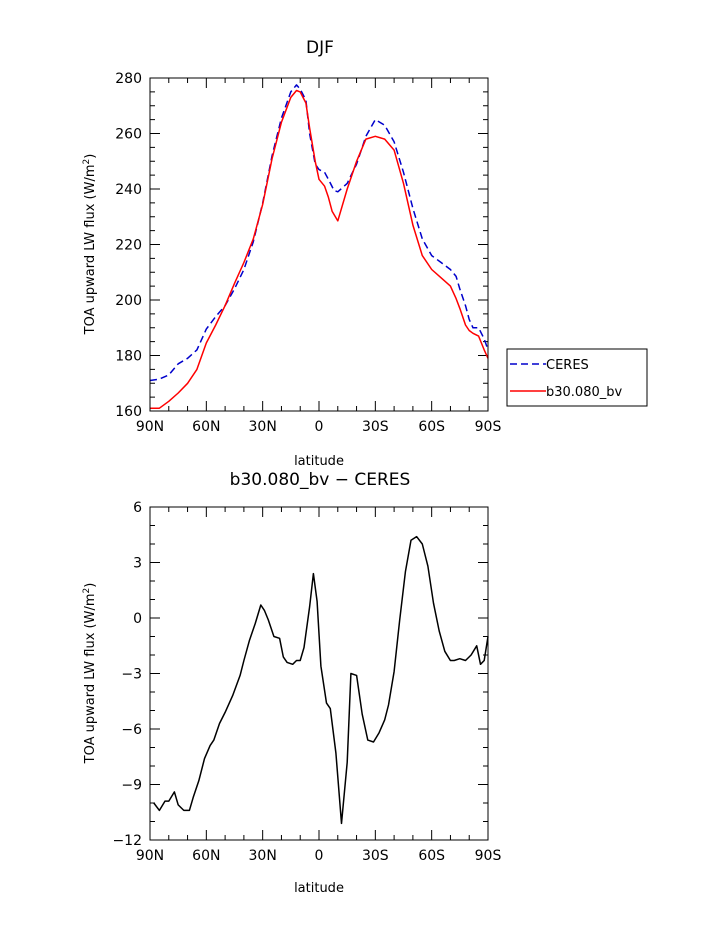 The width and height of the screenshot is (723, 935). Describe the element at coordinates (128, 301) in the screenshot. I see `top-y-tick-label: 200` at that location.